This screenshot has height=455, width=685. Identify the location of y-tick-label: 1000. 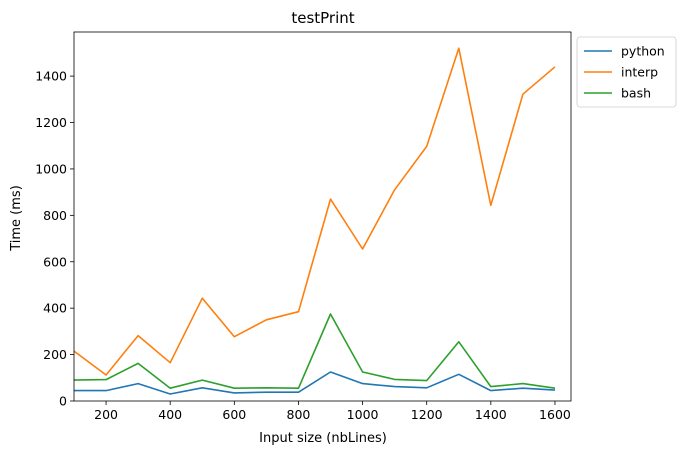
(51, 168).